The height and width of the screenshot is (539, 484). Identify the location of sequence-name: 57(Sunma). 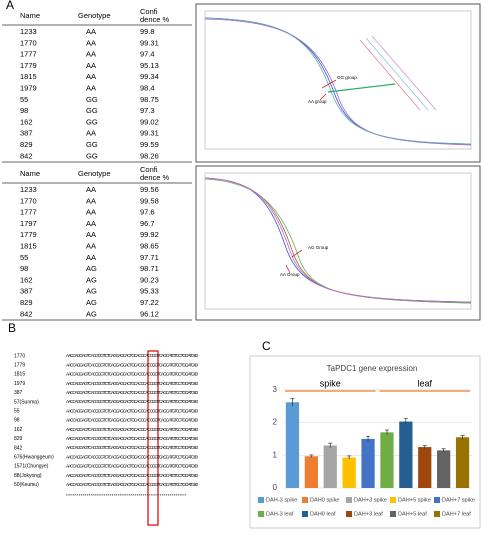
(26, 402).